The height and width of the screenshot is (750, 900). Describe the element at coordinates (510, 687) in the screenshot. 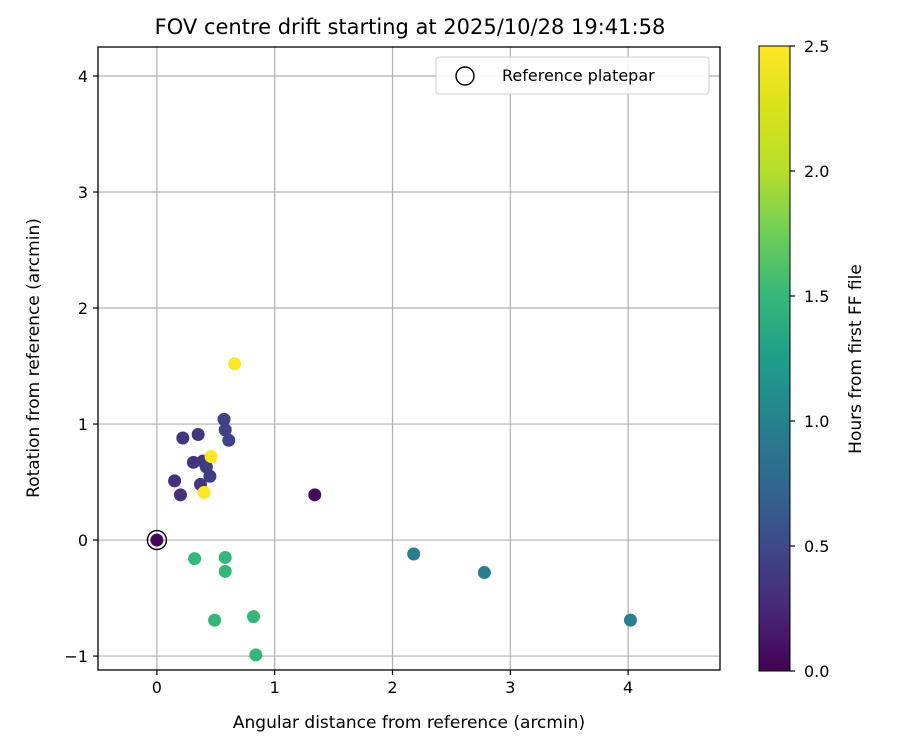

I see `x-tick-label: 3` at that location.